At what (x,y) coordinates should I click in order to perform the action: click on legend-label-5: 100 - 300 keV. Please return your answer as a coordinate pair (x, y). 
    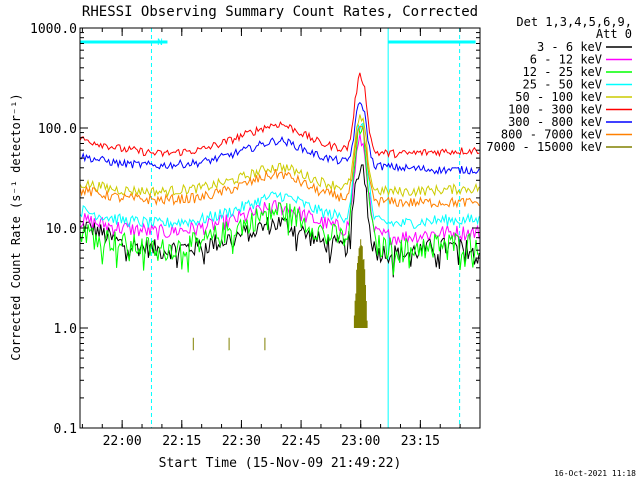
    Looking at the image, I should click on (555, 110).